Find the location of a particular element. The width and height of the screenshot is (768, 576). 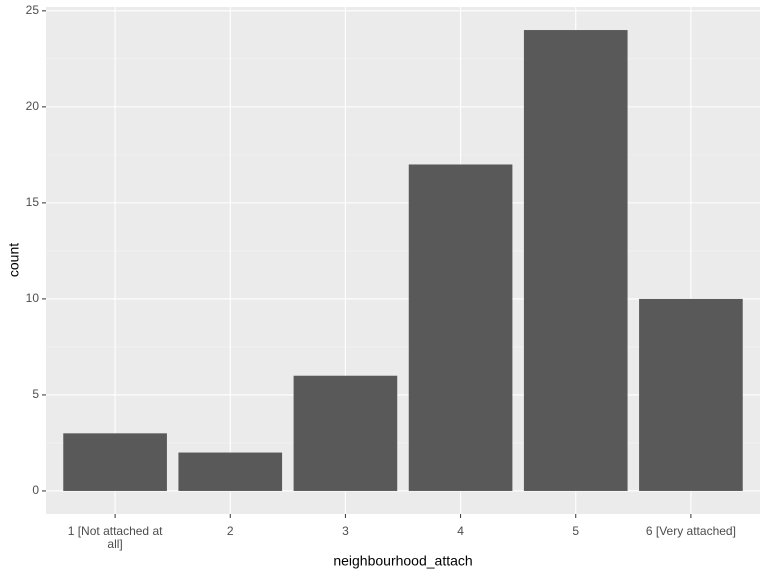

y-tick-label: 20 is located at coordinates (33, 106).